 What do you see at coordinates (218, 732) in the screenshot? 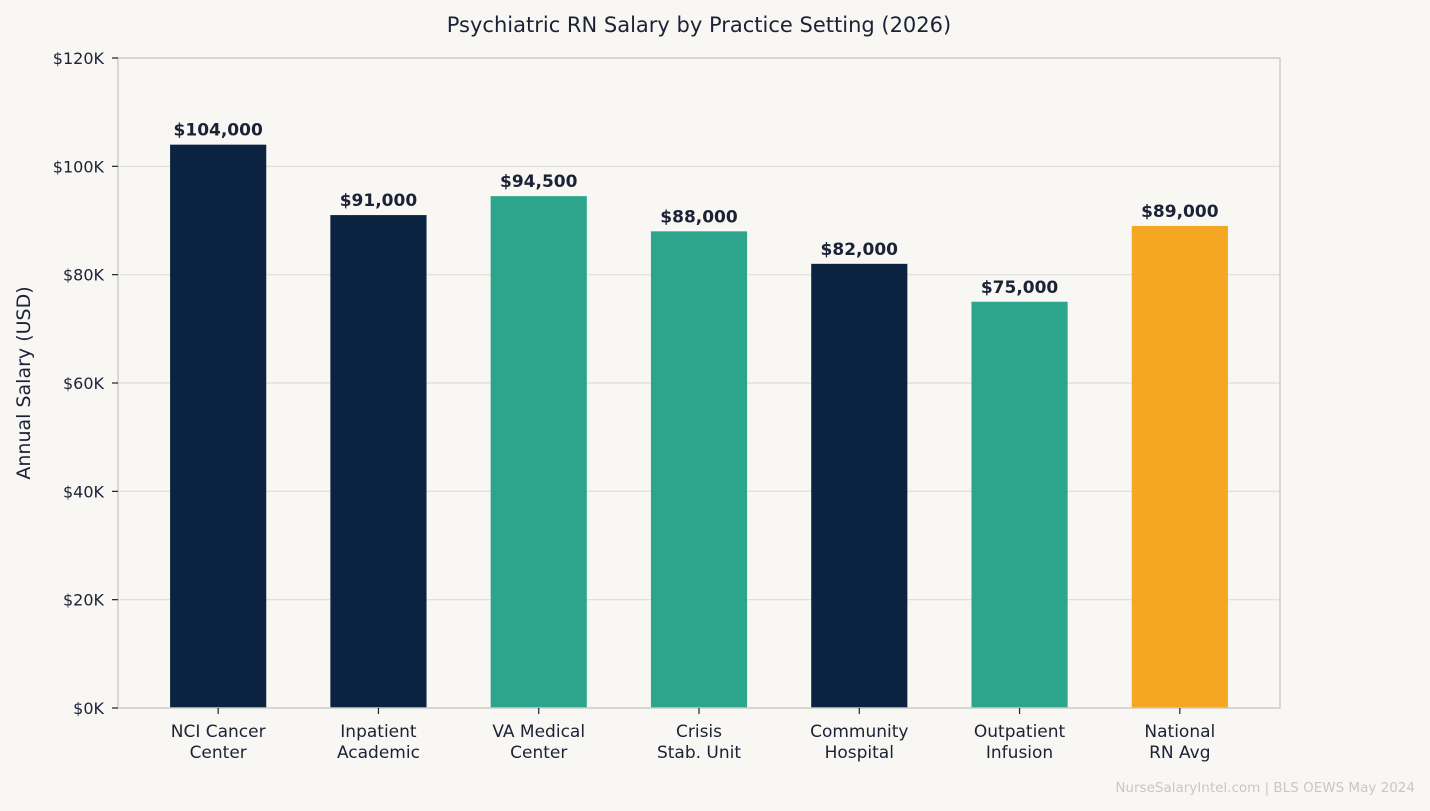
I see `x-tick-label: NCI Cancer` at bounding box center [218, 732].